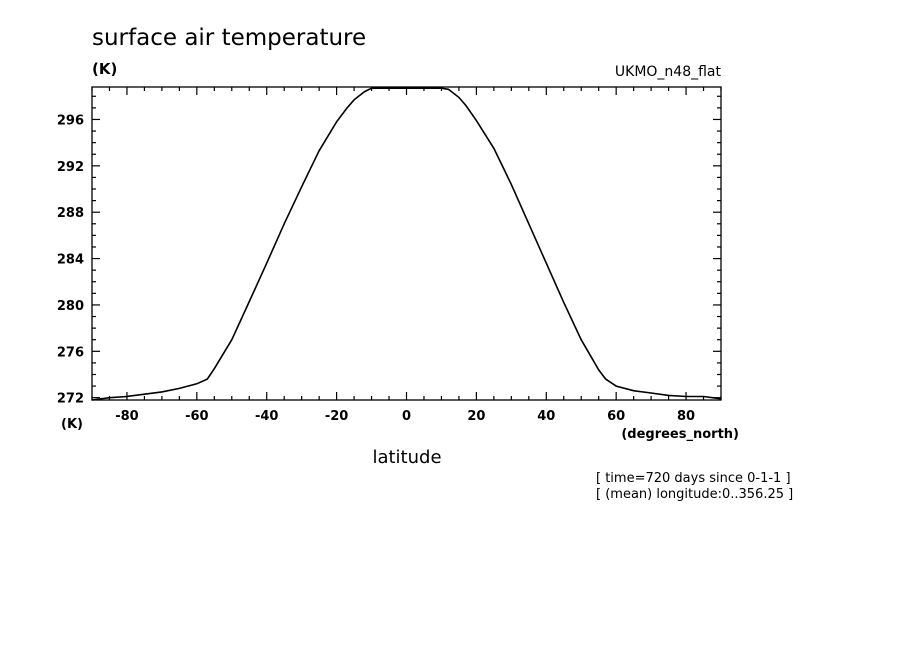 The height and width of the screenshot is (654, 904). Describe the element at coordinates (70, 167) in the screenshot. I see `y-tick-label: 292` at that location.